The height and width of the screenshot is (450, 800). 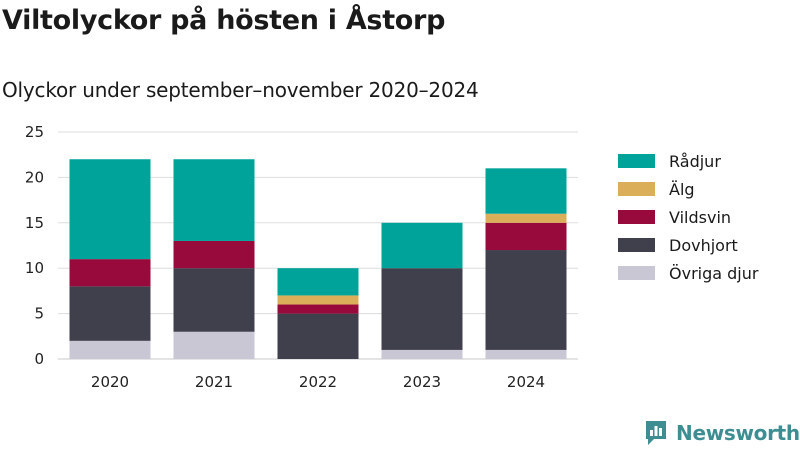 I want to click on y-tick-label: 10, so click(x=34, y=268).